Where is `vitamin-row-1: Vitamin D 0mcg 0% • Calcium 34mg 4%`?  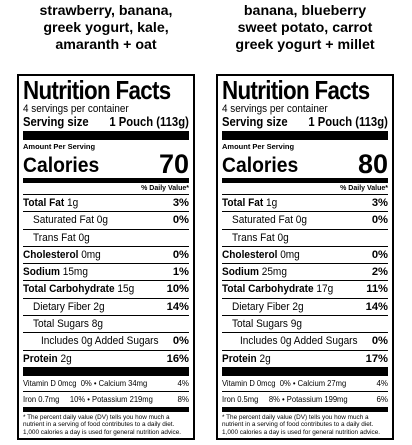
vitamin-row-1: Vitamin D 0mcg 0% • Calcium 34mg 4% is located at coordinates (106, 384).